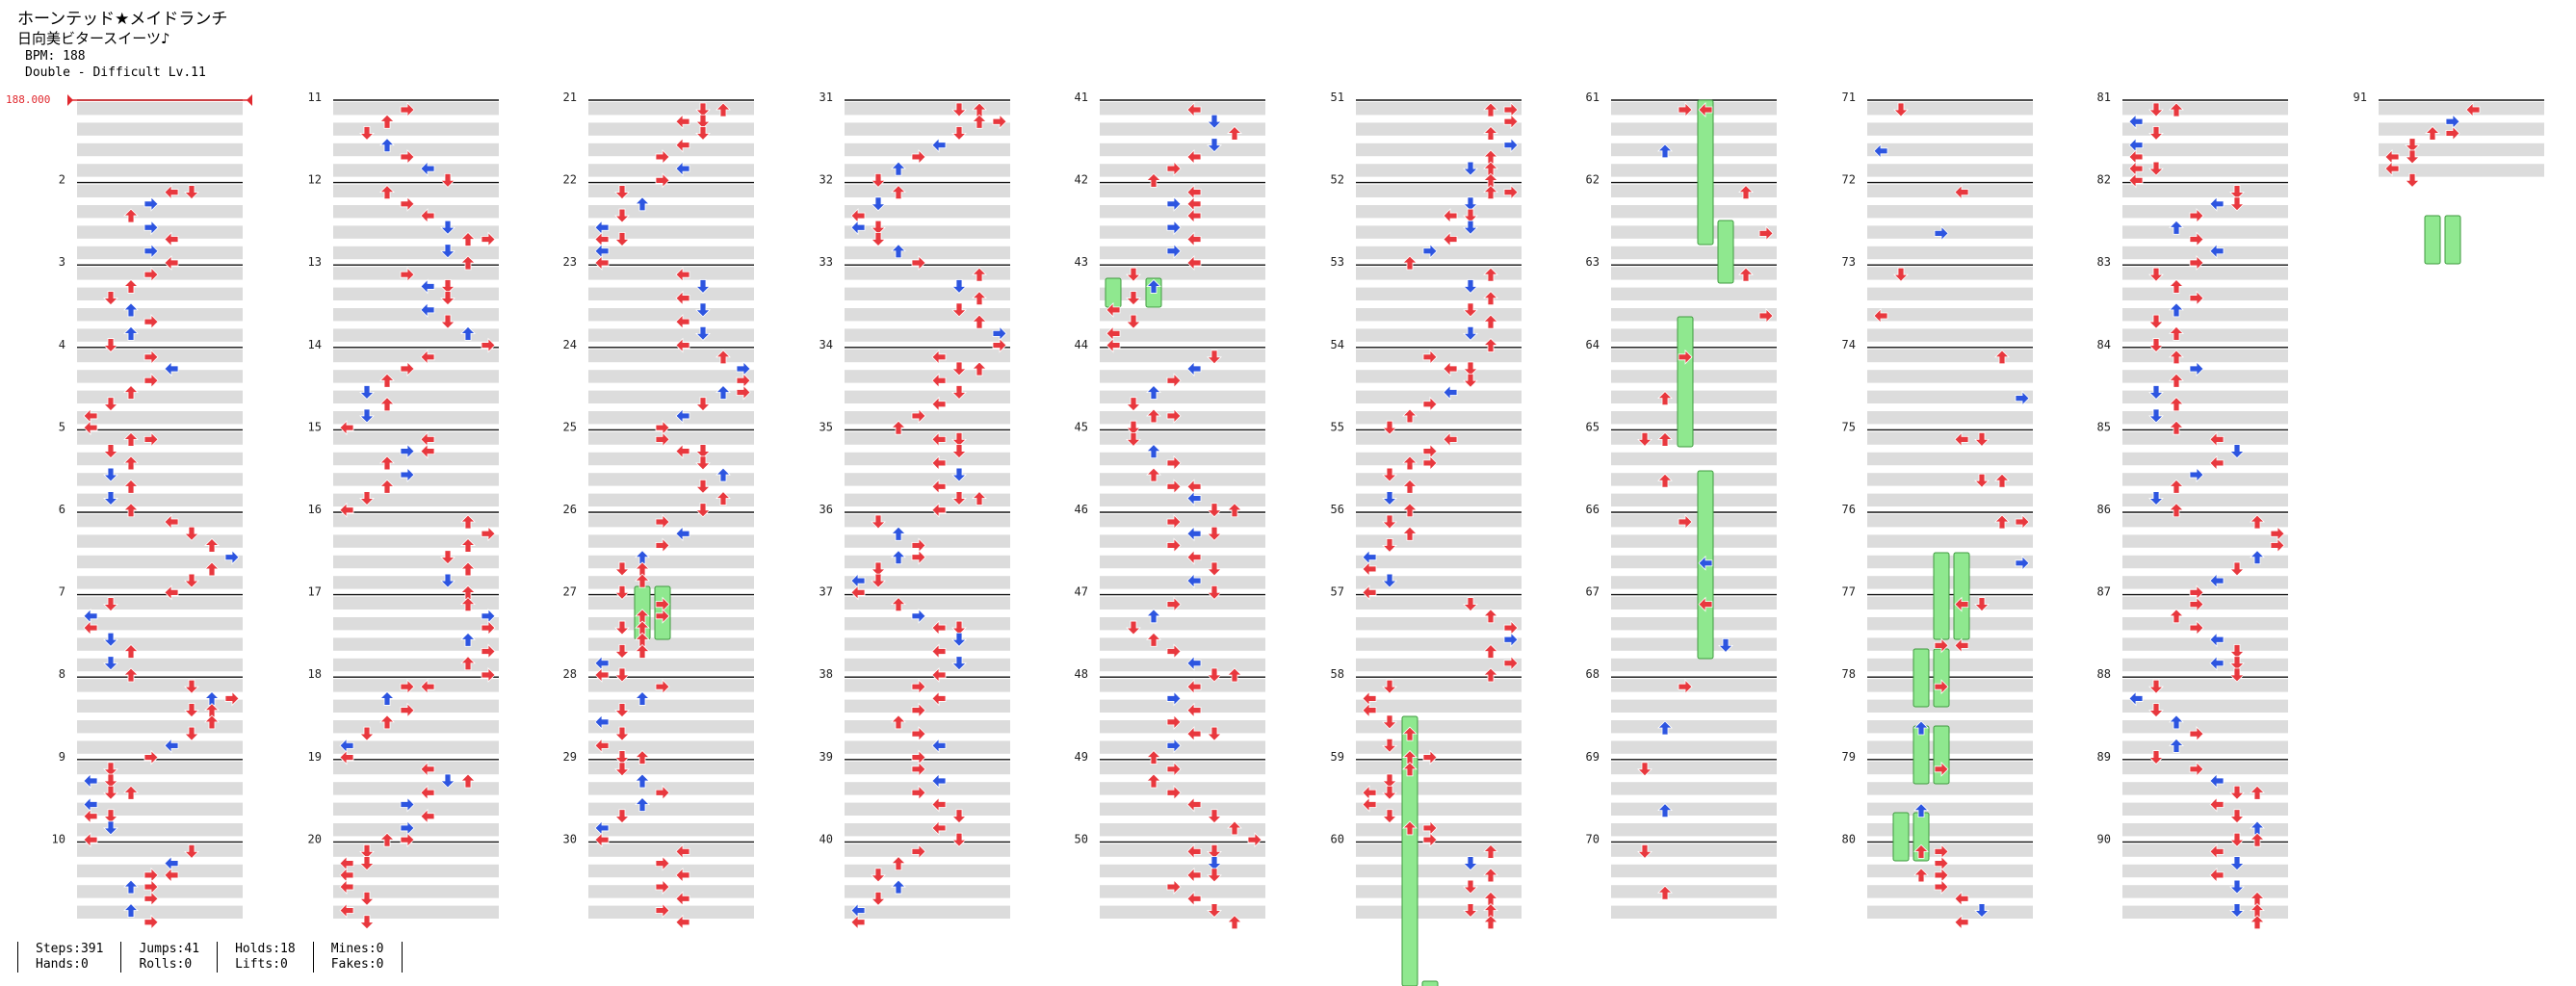  What do you see at coordinates (1593, 344) in the screenshot?
I see `measure-number: 64` at bounding box center [1593, 344].